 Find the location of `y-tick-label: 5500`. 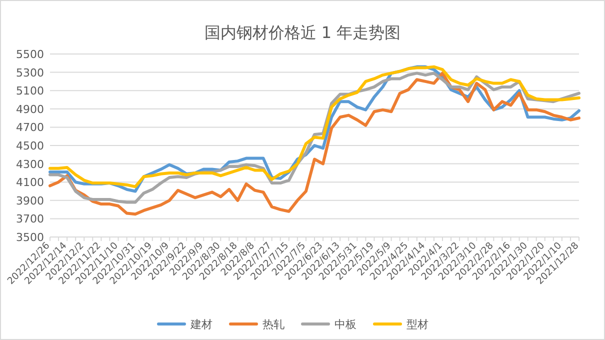

y-tick-label: 5500 is located at coordinates (30, 54).